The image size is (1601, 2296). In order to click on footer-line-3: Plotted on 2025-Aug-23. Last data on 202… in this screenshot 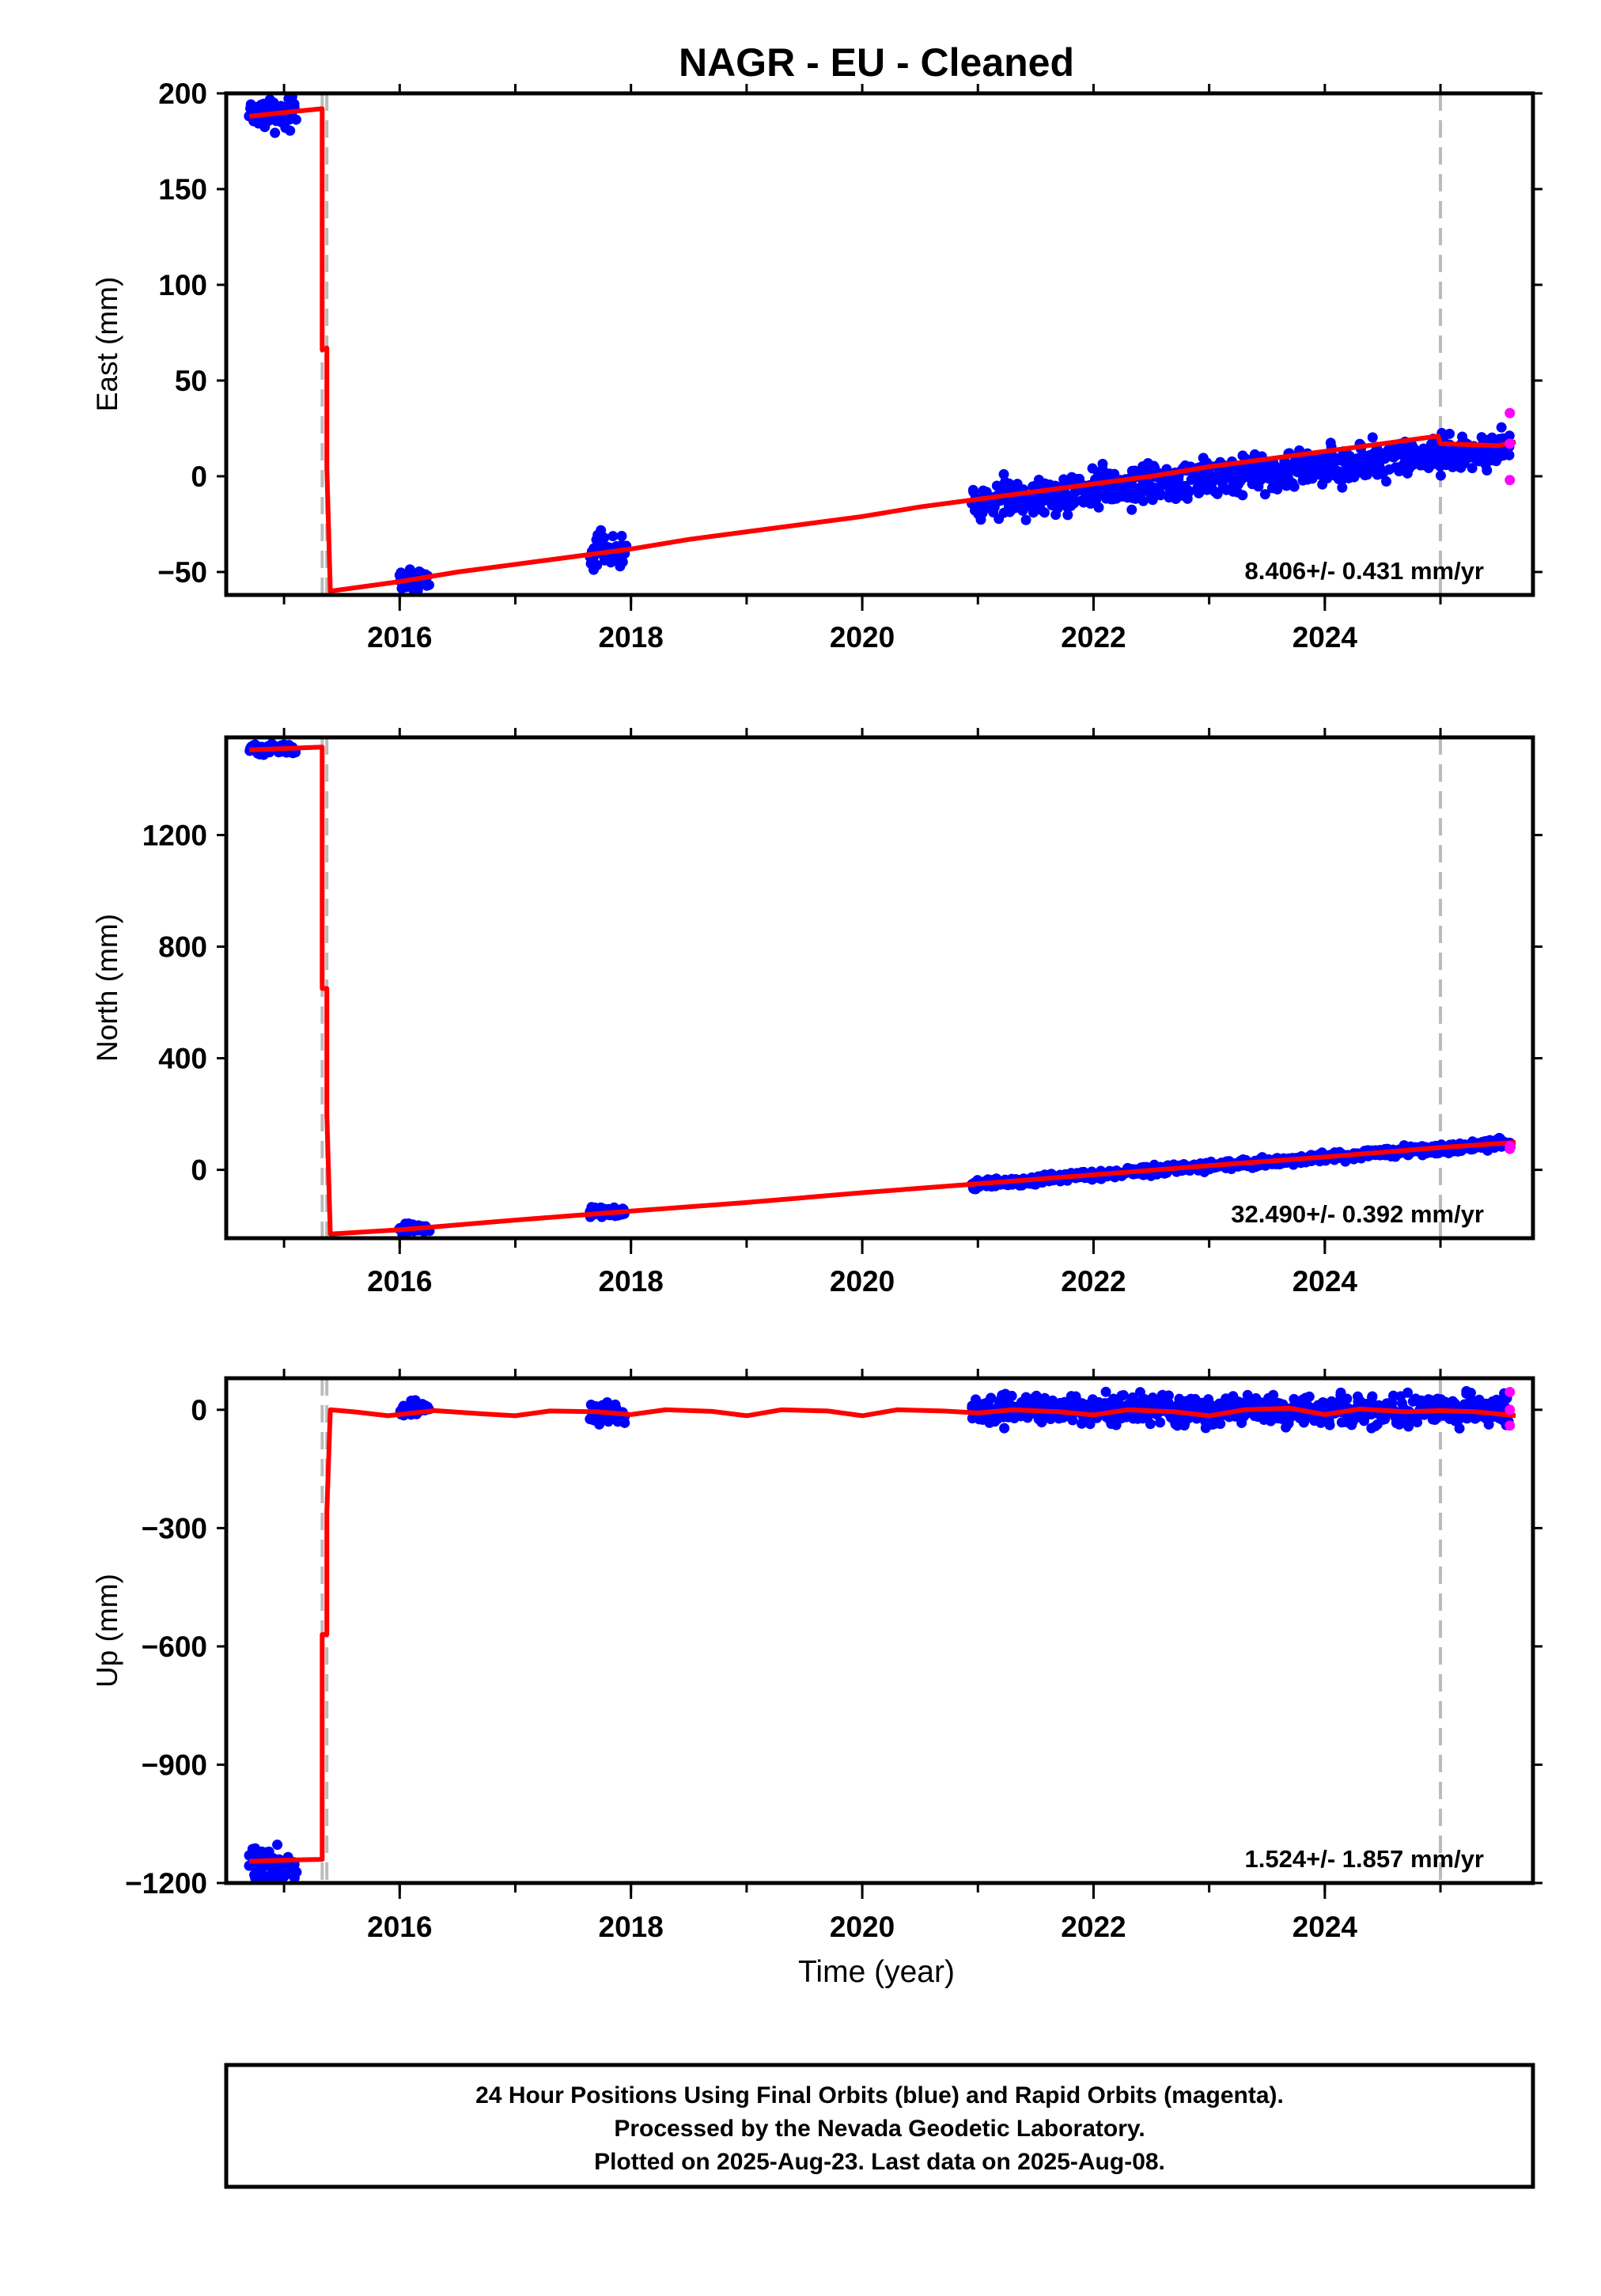, I will do `click(879, 2162)`.